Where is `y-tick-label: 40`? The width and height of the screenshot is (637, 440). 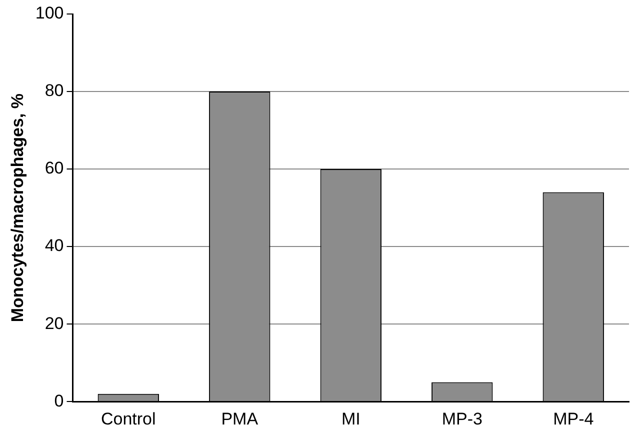 y-tick-label: 40 is located at coordinates (54, 246).